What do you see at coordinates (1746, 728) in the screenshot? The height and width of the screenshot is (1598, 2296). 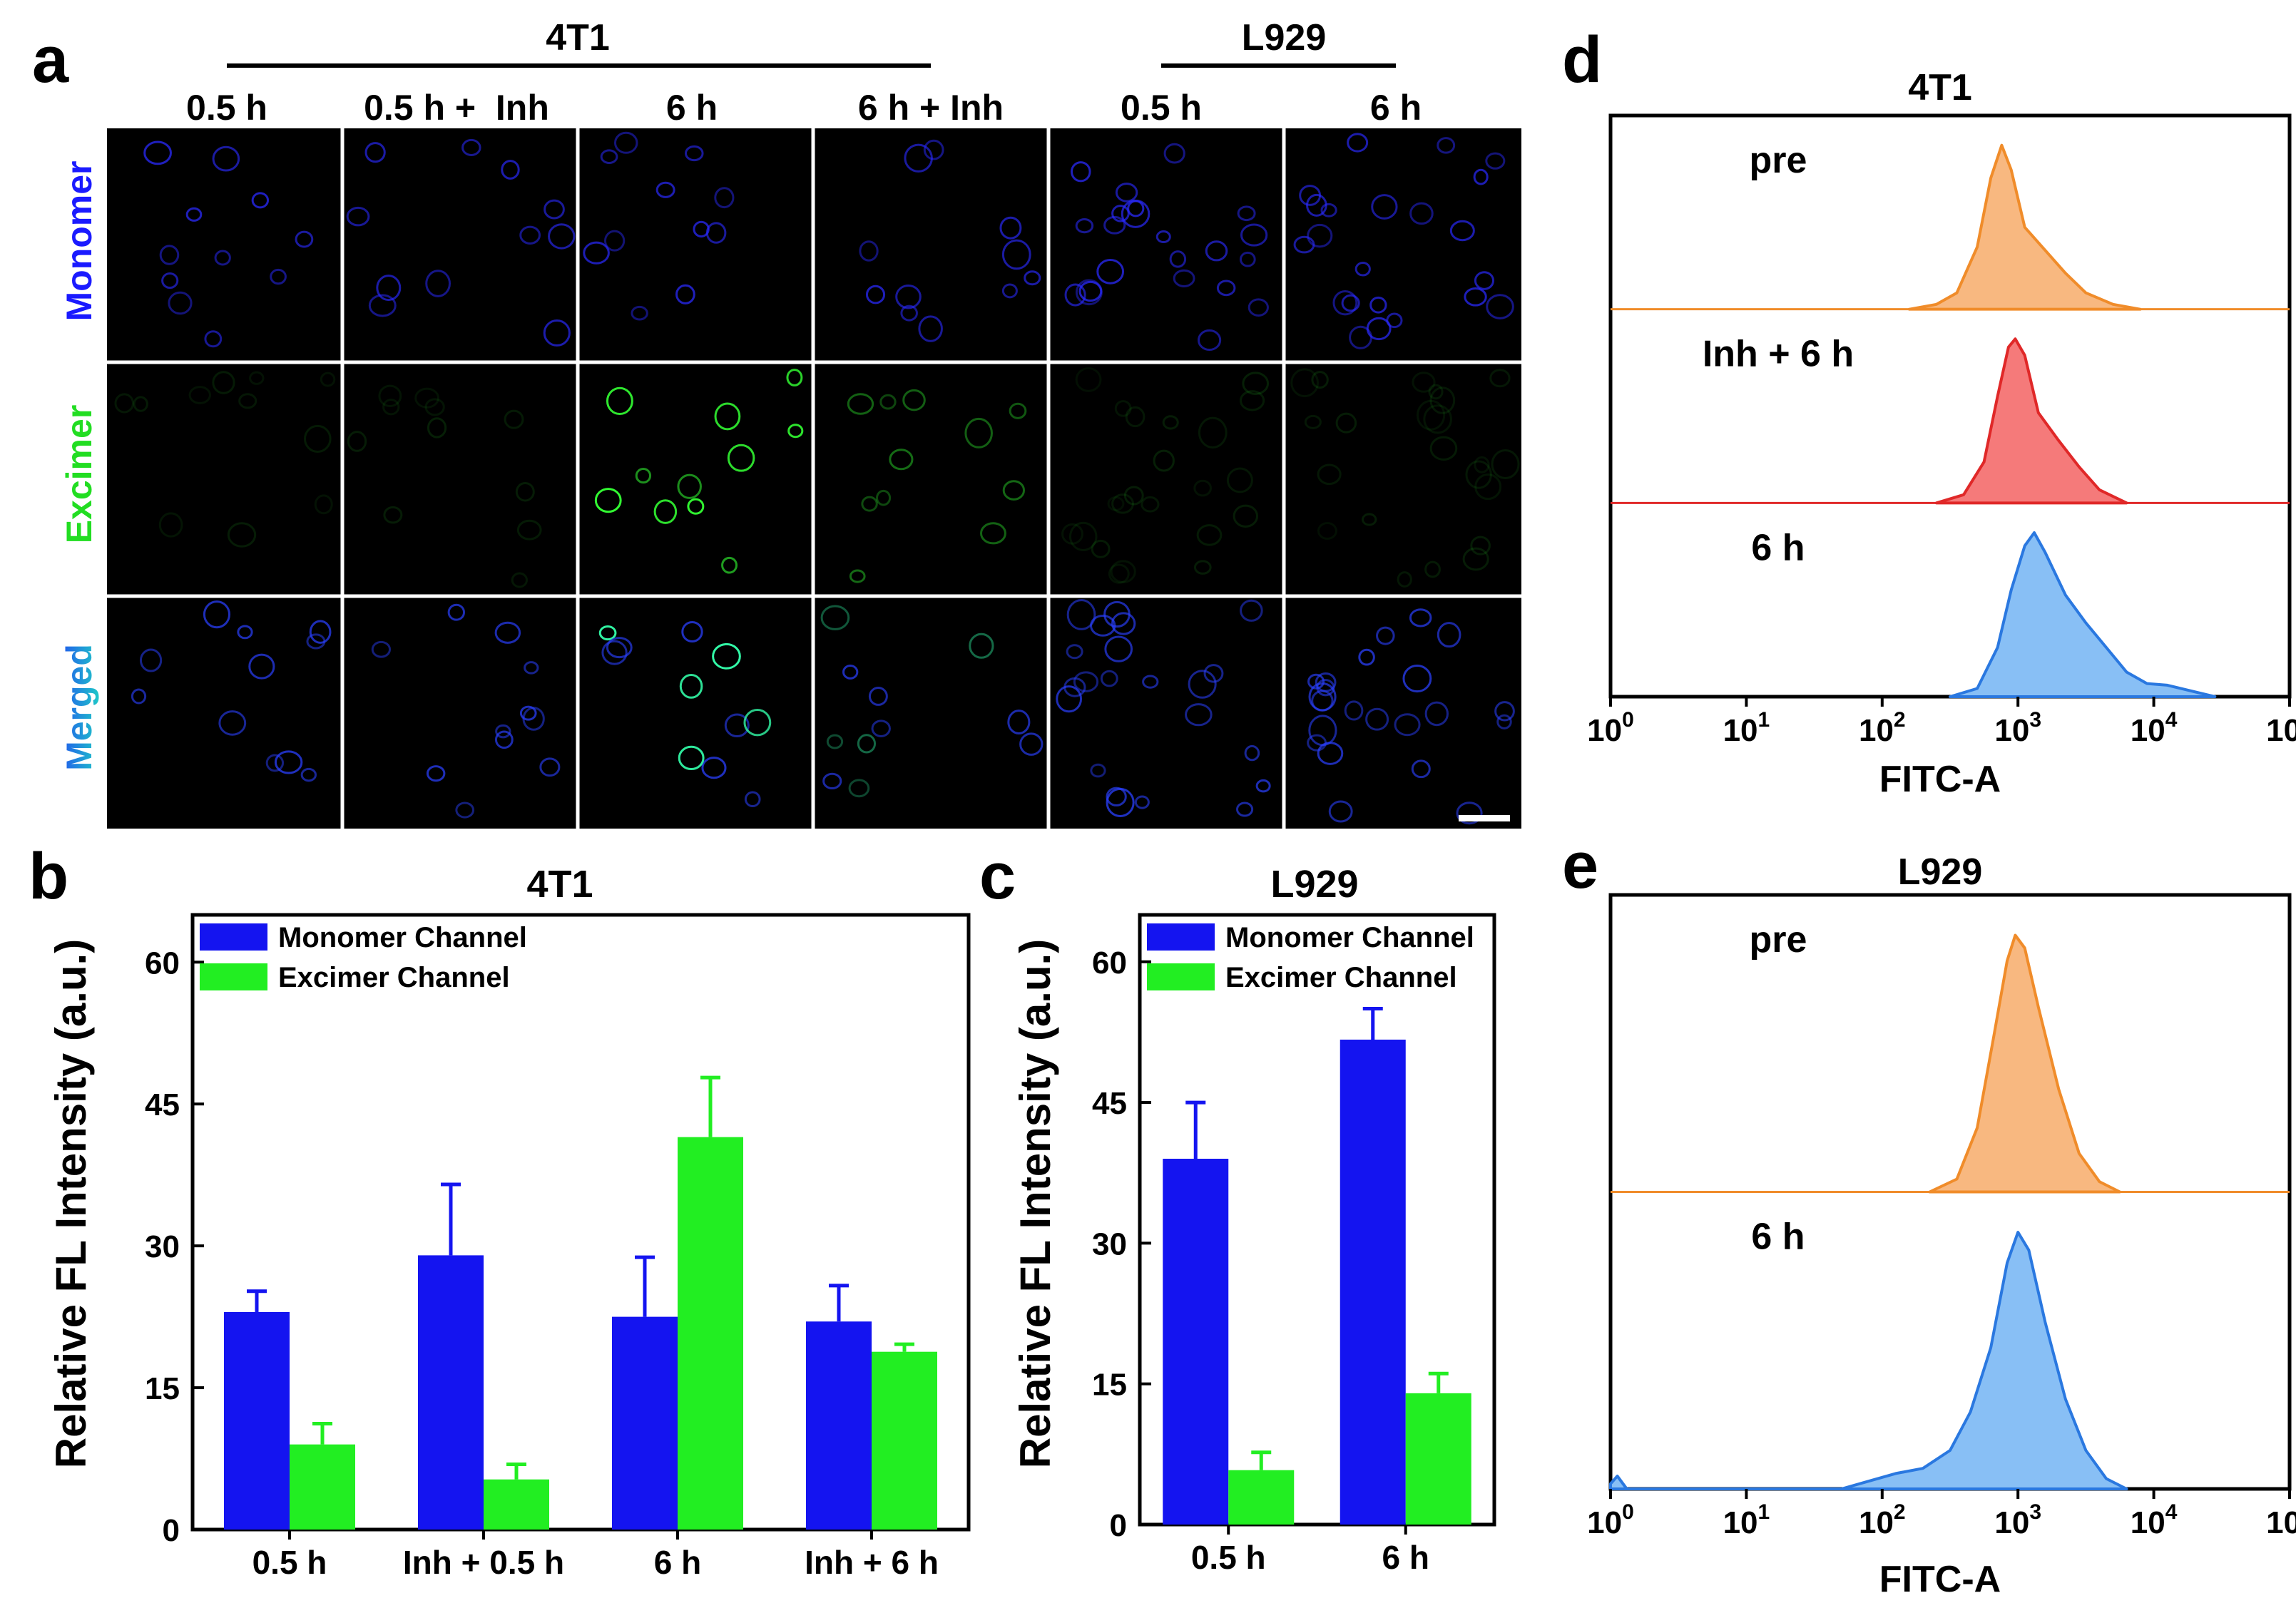 I see `x-tick-label: 10¹` at bounding box center [1746, 728].